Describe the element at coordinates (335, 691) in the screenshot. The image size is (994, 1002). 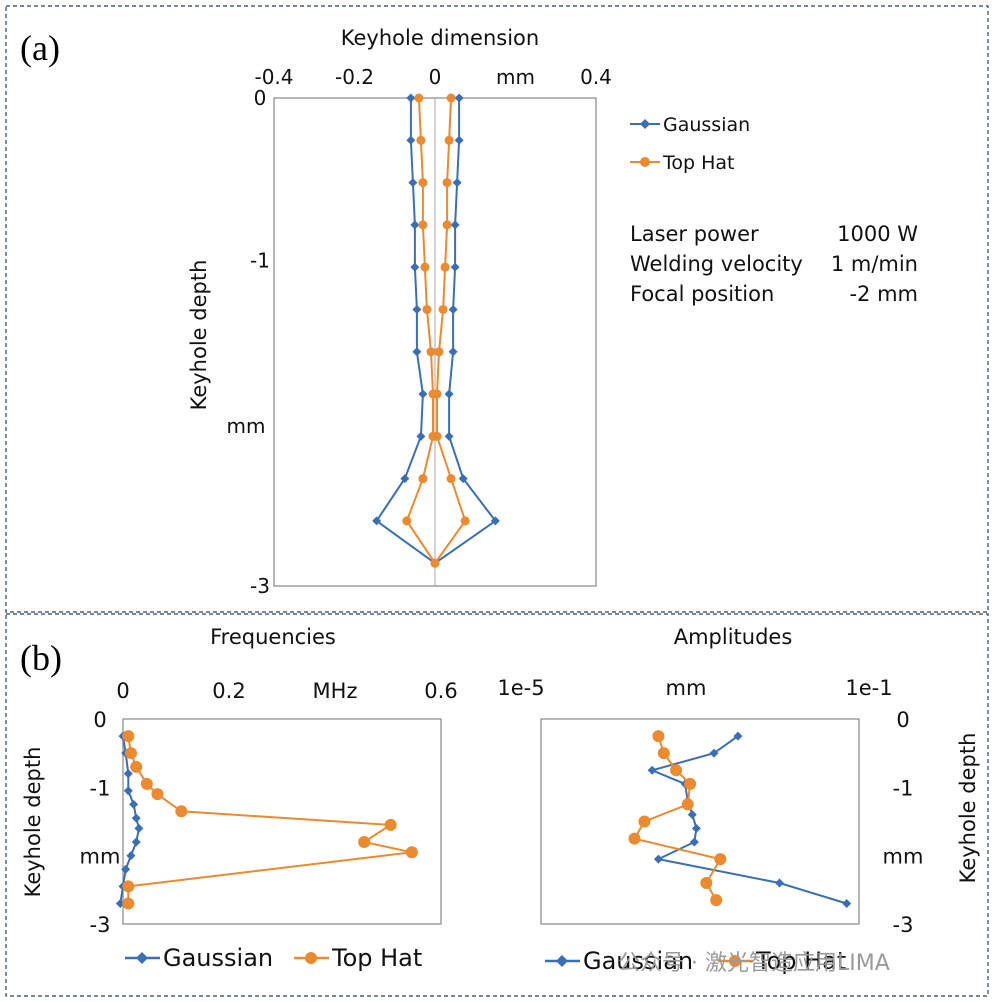
I see `frequencies-x-tick-label: MHz` at that location.